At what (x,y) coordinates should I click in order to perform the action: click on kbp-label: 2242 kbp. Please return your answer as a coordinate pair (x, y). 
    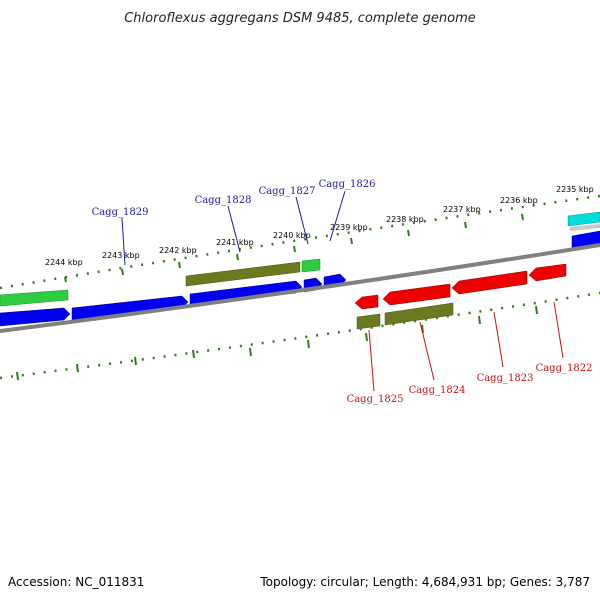
    Looking at the image, I should click on (178, 250).